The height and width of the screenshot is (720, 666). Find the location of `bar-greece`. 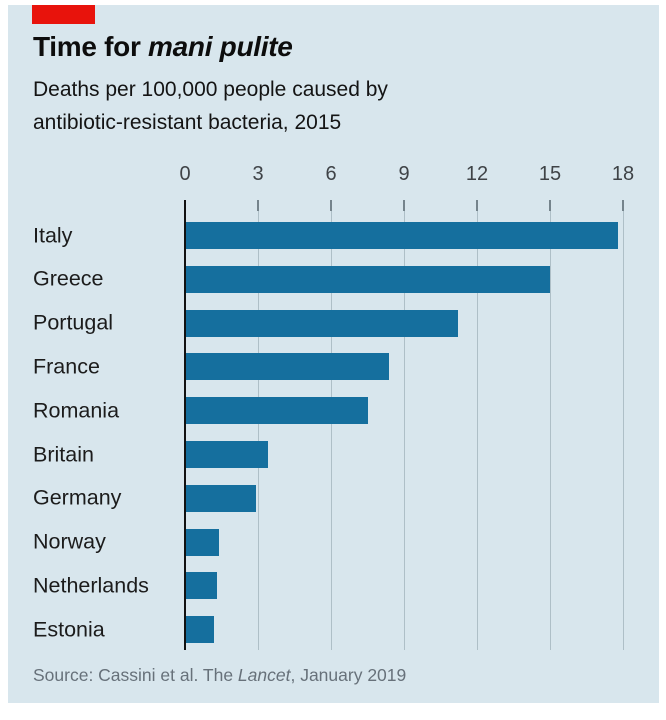

bar-greece is located at coordinates (367, 279).